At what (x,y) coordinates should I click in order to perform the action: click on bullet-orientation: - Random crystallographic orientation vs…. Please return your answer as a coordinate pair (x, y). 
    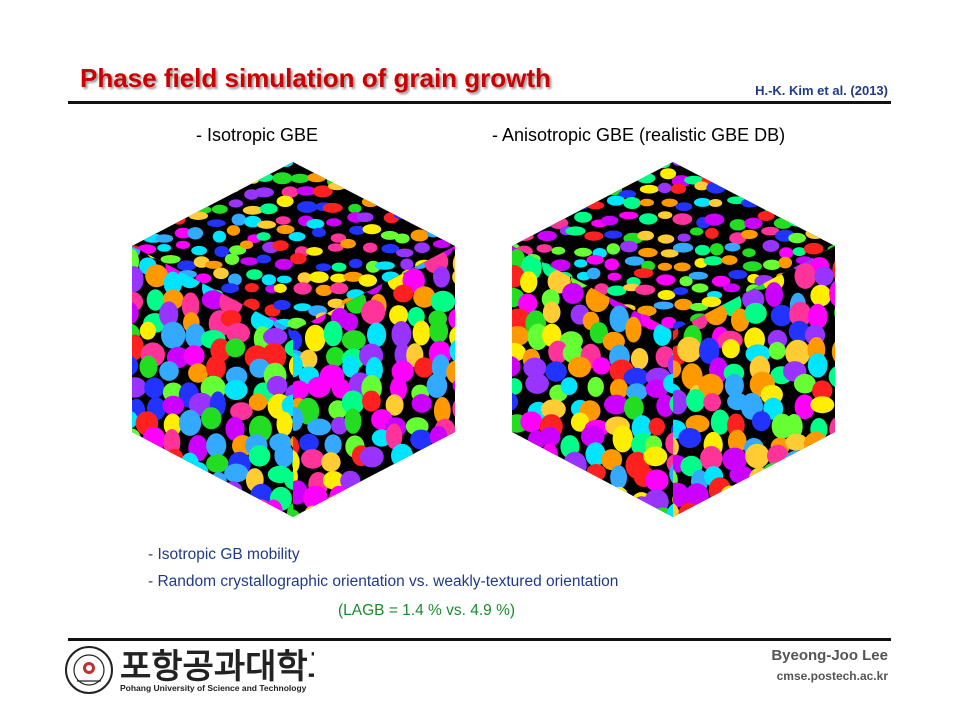
    Looking at the image, I should click on (383, 581).